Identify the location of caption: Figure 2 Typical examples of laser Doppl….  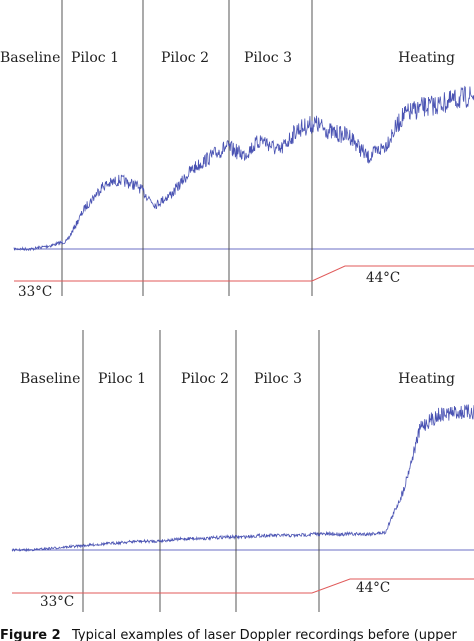
(229, 634).